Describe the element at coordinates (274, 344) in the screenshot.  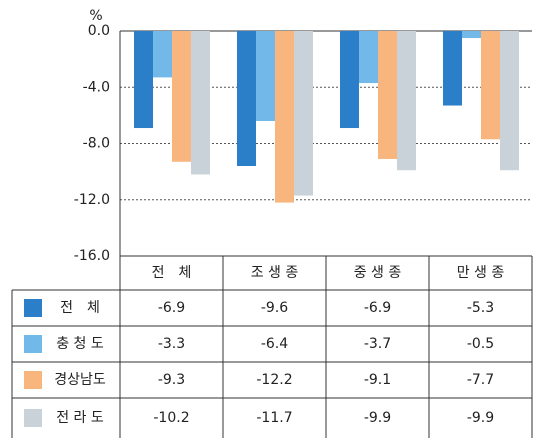
I see `table-value: -6.4` at that location.